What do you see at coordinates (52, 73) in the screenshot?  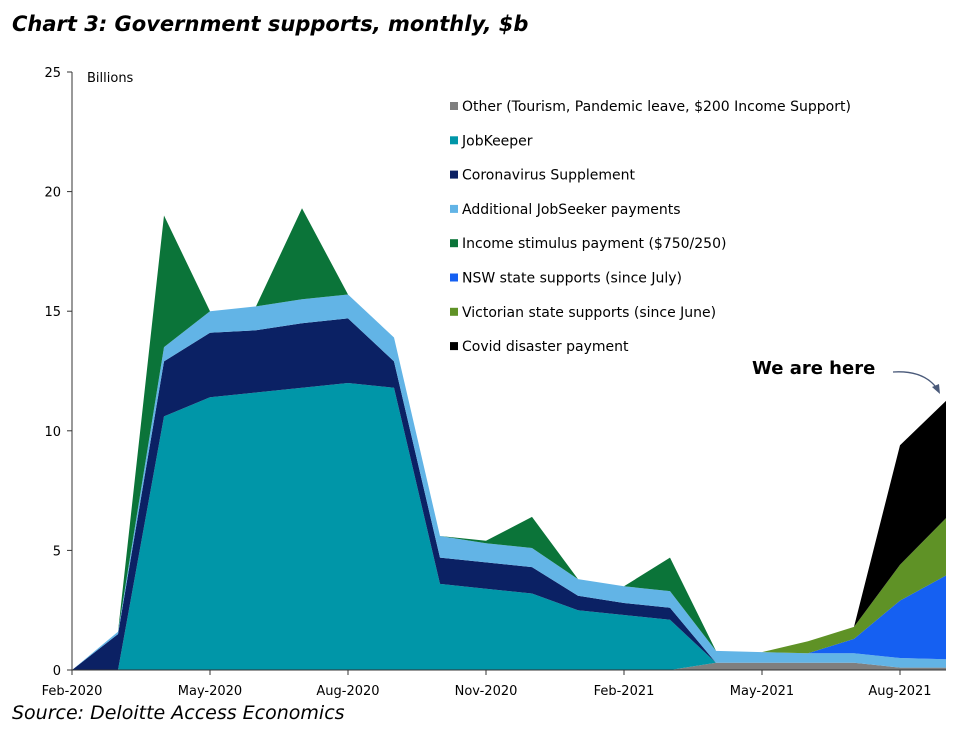 I see `y-tick-label: 25` at bounding box center [52, 73].